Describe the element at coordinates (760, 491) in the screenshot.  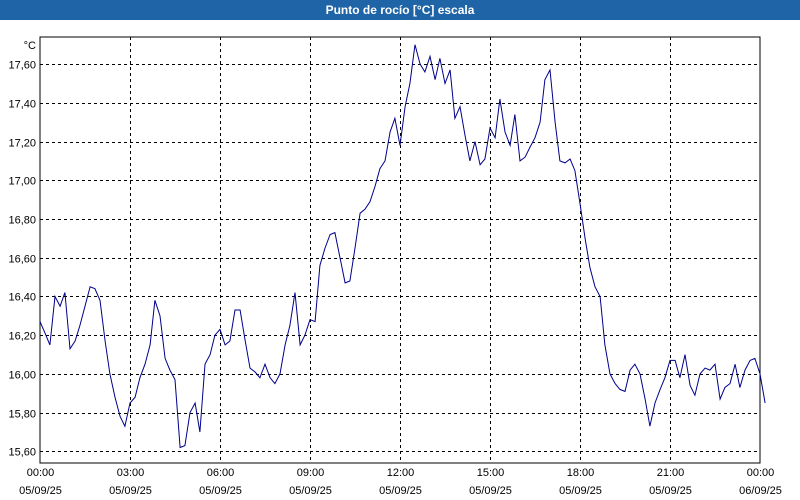
I see `x-tick-date-label: 06/09/25` at that location.